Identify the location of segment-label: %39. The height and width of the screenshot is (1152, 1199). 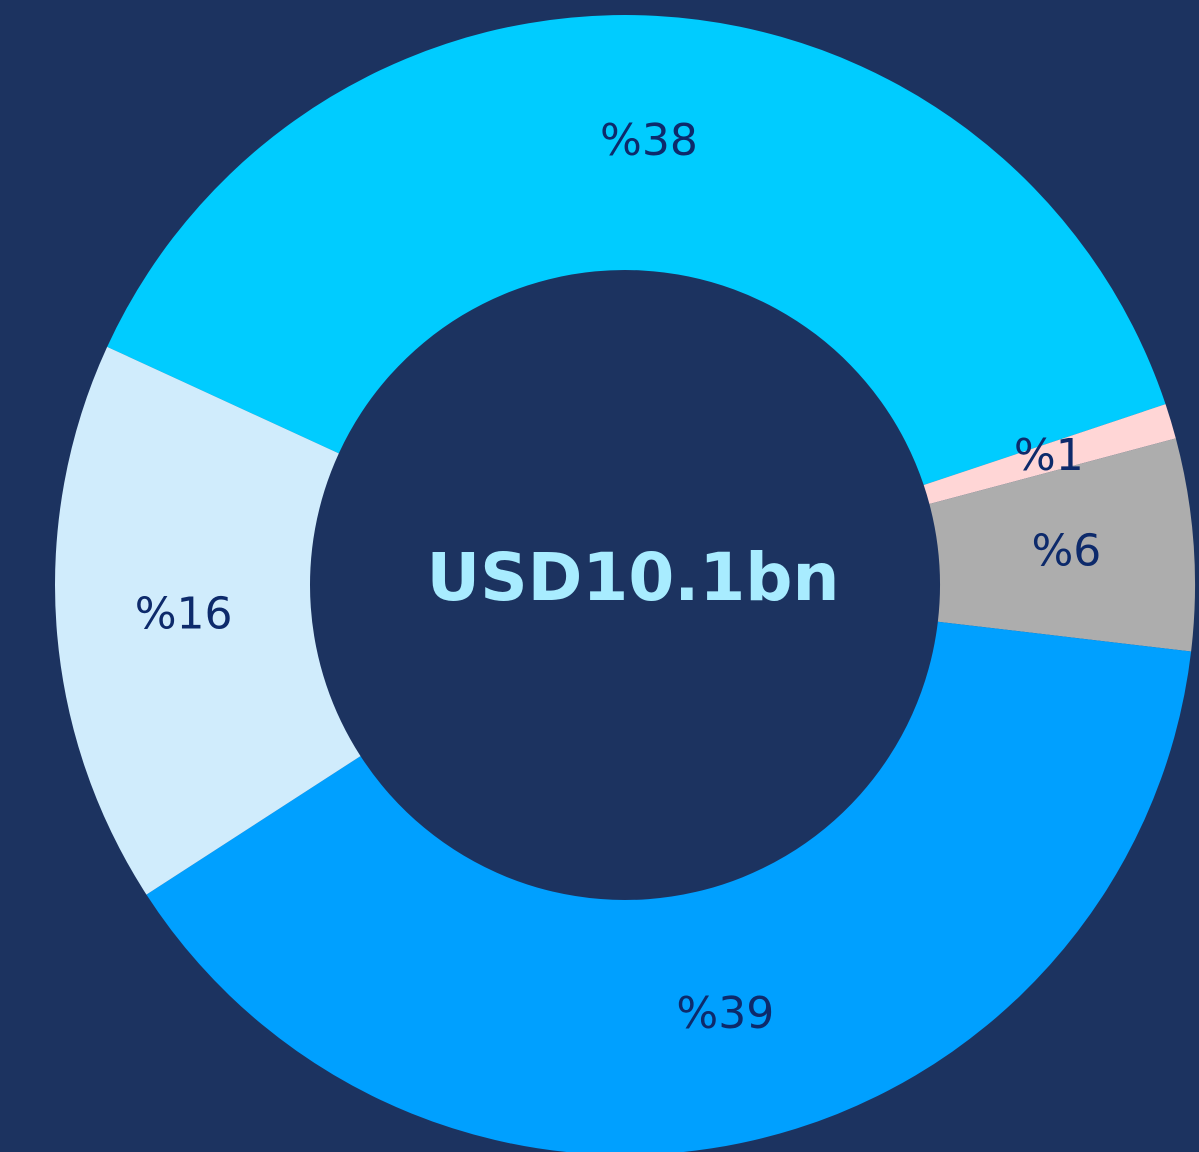
(725, 1013).